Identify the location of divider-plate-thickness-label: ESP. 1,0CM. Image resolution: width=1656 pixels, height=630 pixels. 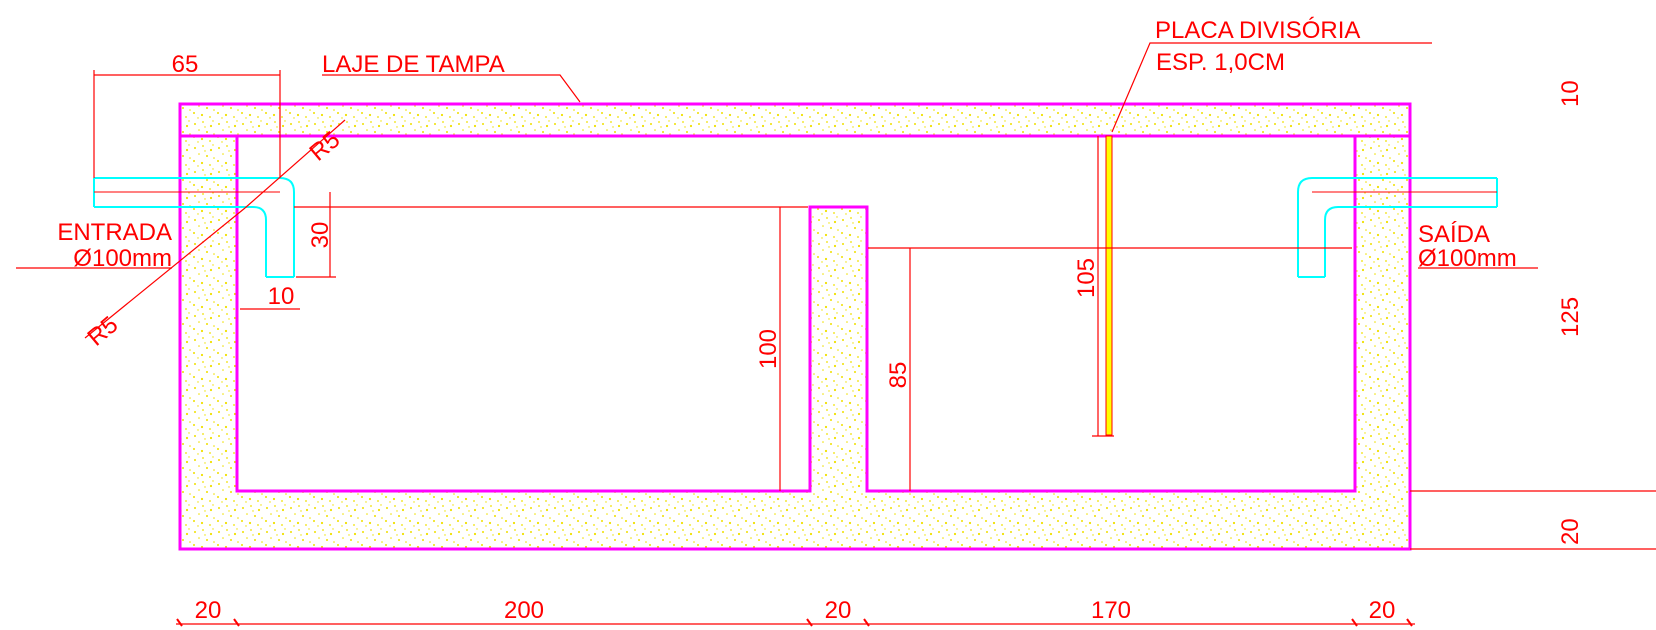
(1220, 62).